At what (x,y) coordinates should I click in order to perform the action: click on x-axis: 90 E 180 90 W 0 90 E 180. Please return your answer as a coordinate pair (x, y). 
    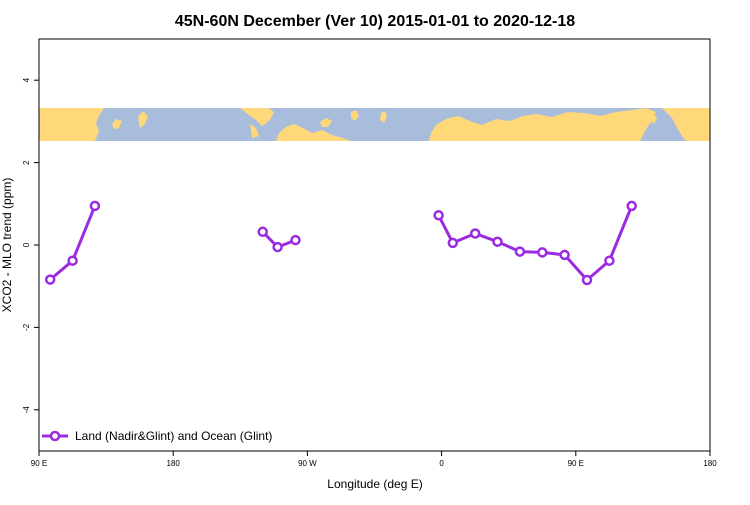
    Looking at the image, I should click on (374, 459).